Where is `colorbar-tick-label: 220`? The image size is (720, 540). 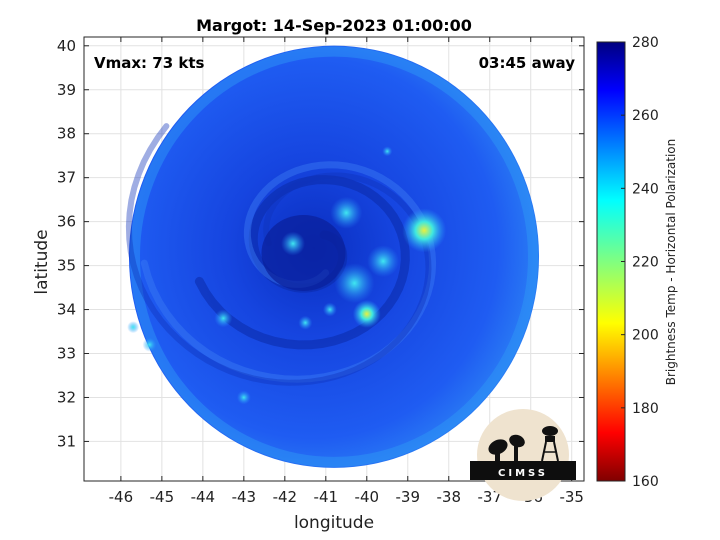
colorbar-tick-label: 220 is located at coordinates (645, 263).